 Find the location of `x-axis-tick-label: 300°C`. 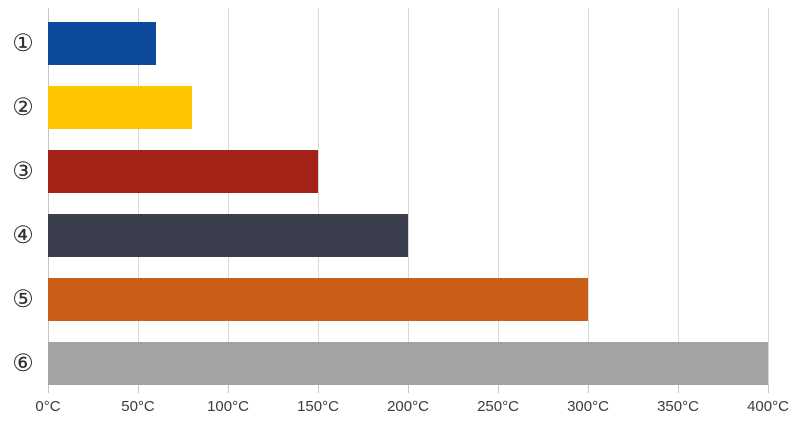

x-axis-tick-label: 300°C is located at coordinates (588, 406).